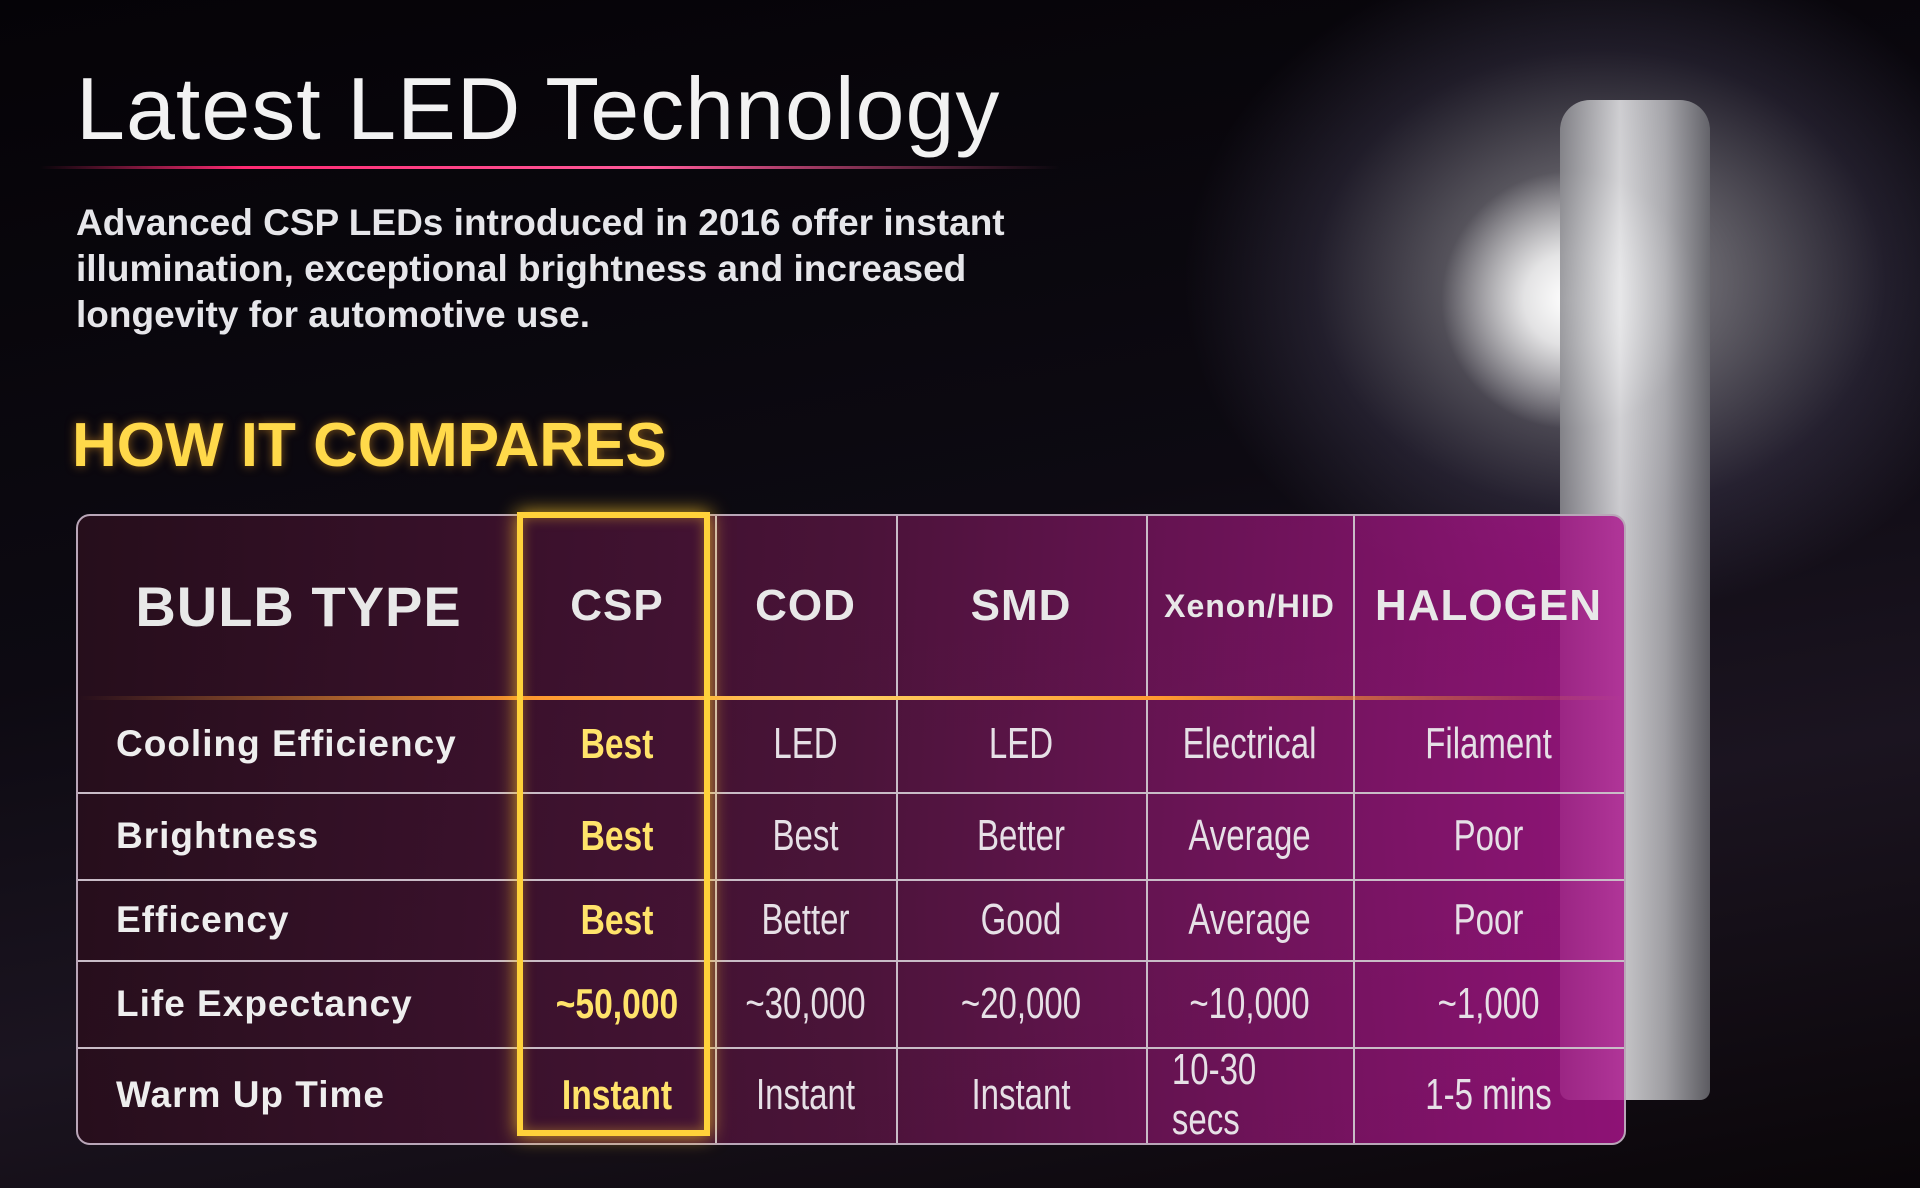  What do you see at coordinates (1214, 1094) in the screenshot?
I see `table-cell: 10-30 secs` at bounding box center [1214, 1094].